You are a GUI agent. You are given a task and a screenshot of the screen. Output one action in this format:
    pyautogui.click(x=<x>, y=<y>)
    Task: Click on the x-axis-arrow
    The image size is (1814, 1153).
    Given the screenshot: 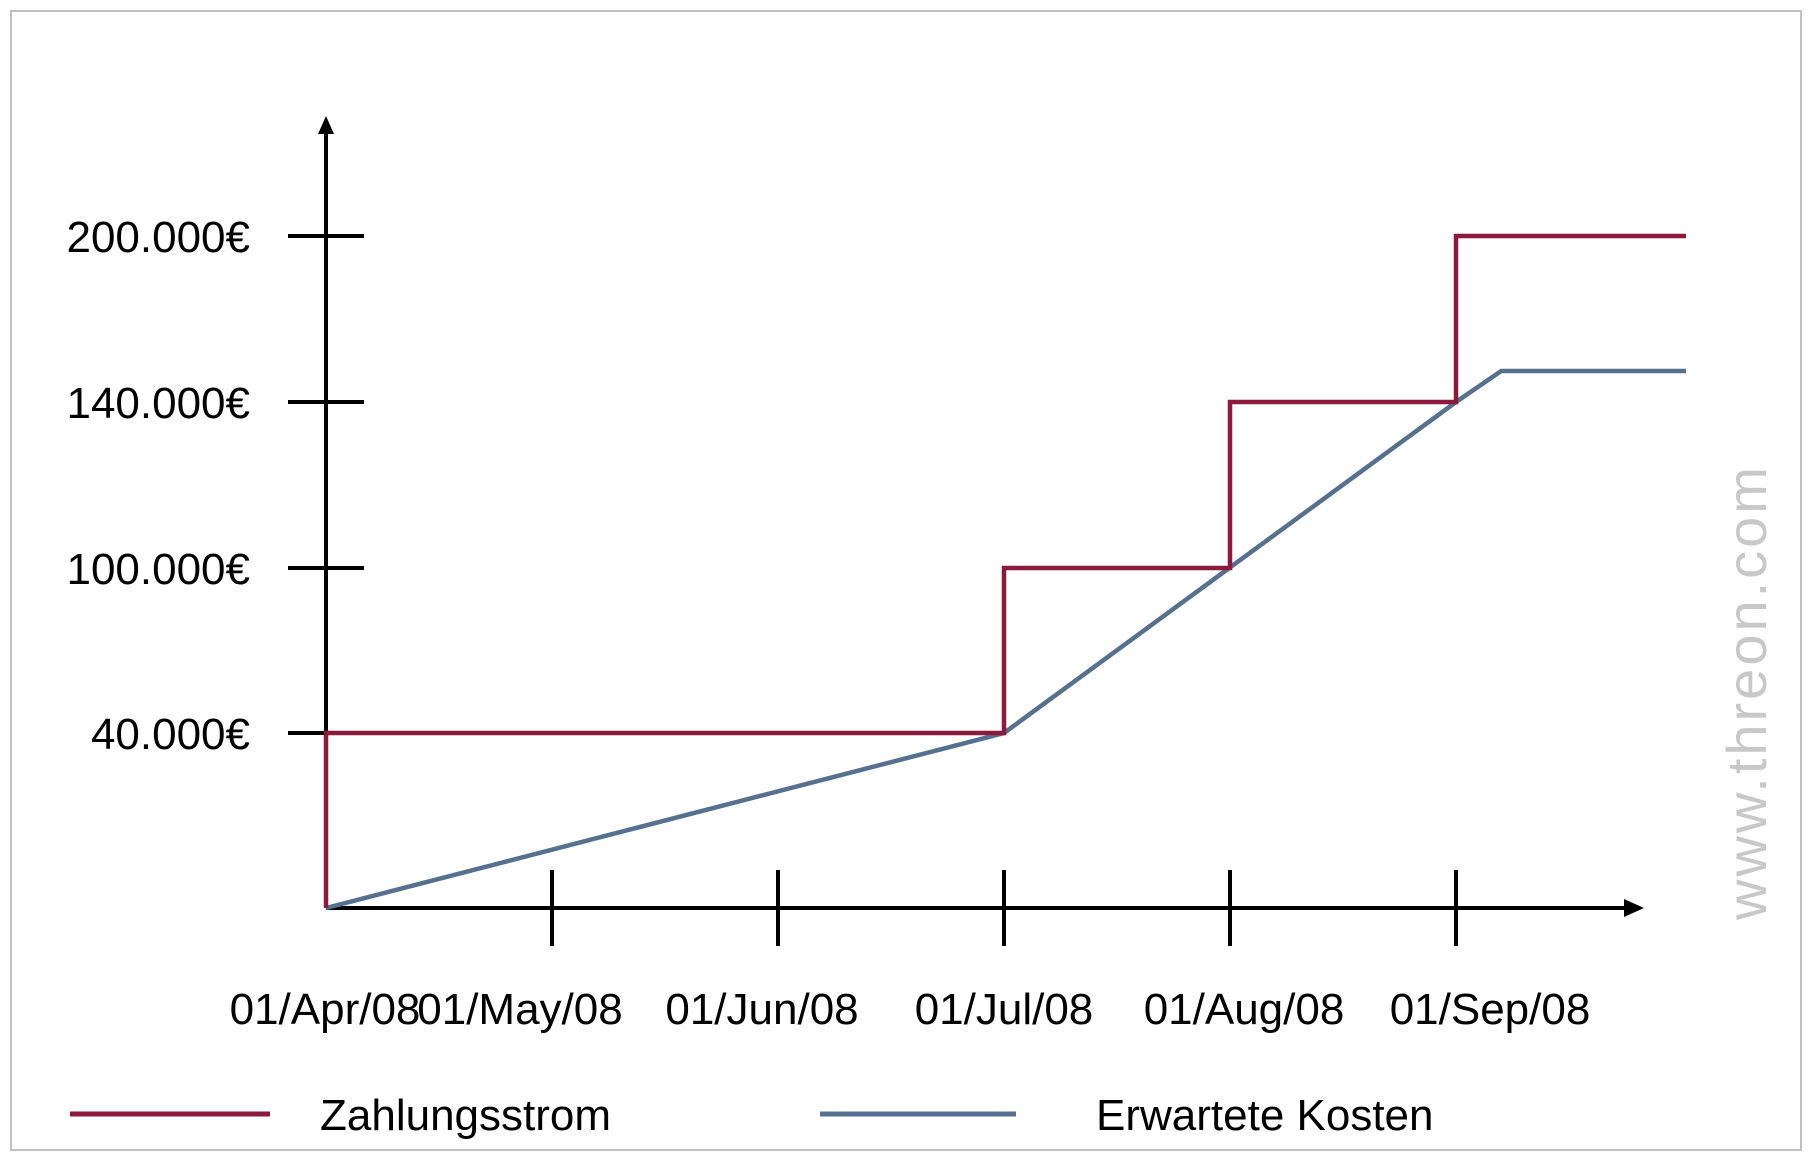 What is the action you would take?
    pyautogui.click(x=1634, y=908)
    